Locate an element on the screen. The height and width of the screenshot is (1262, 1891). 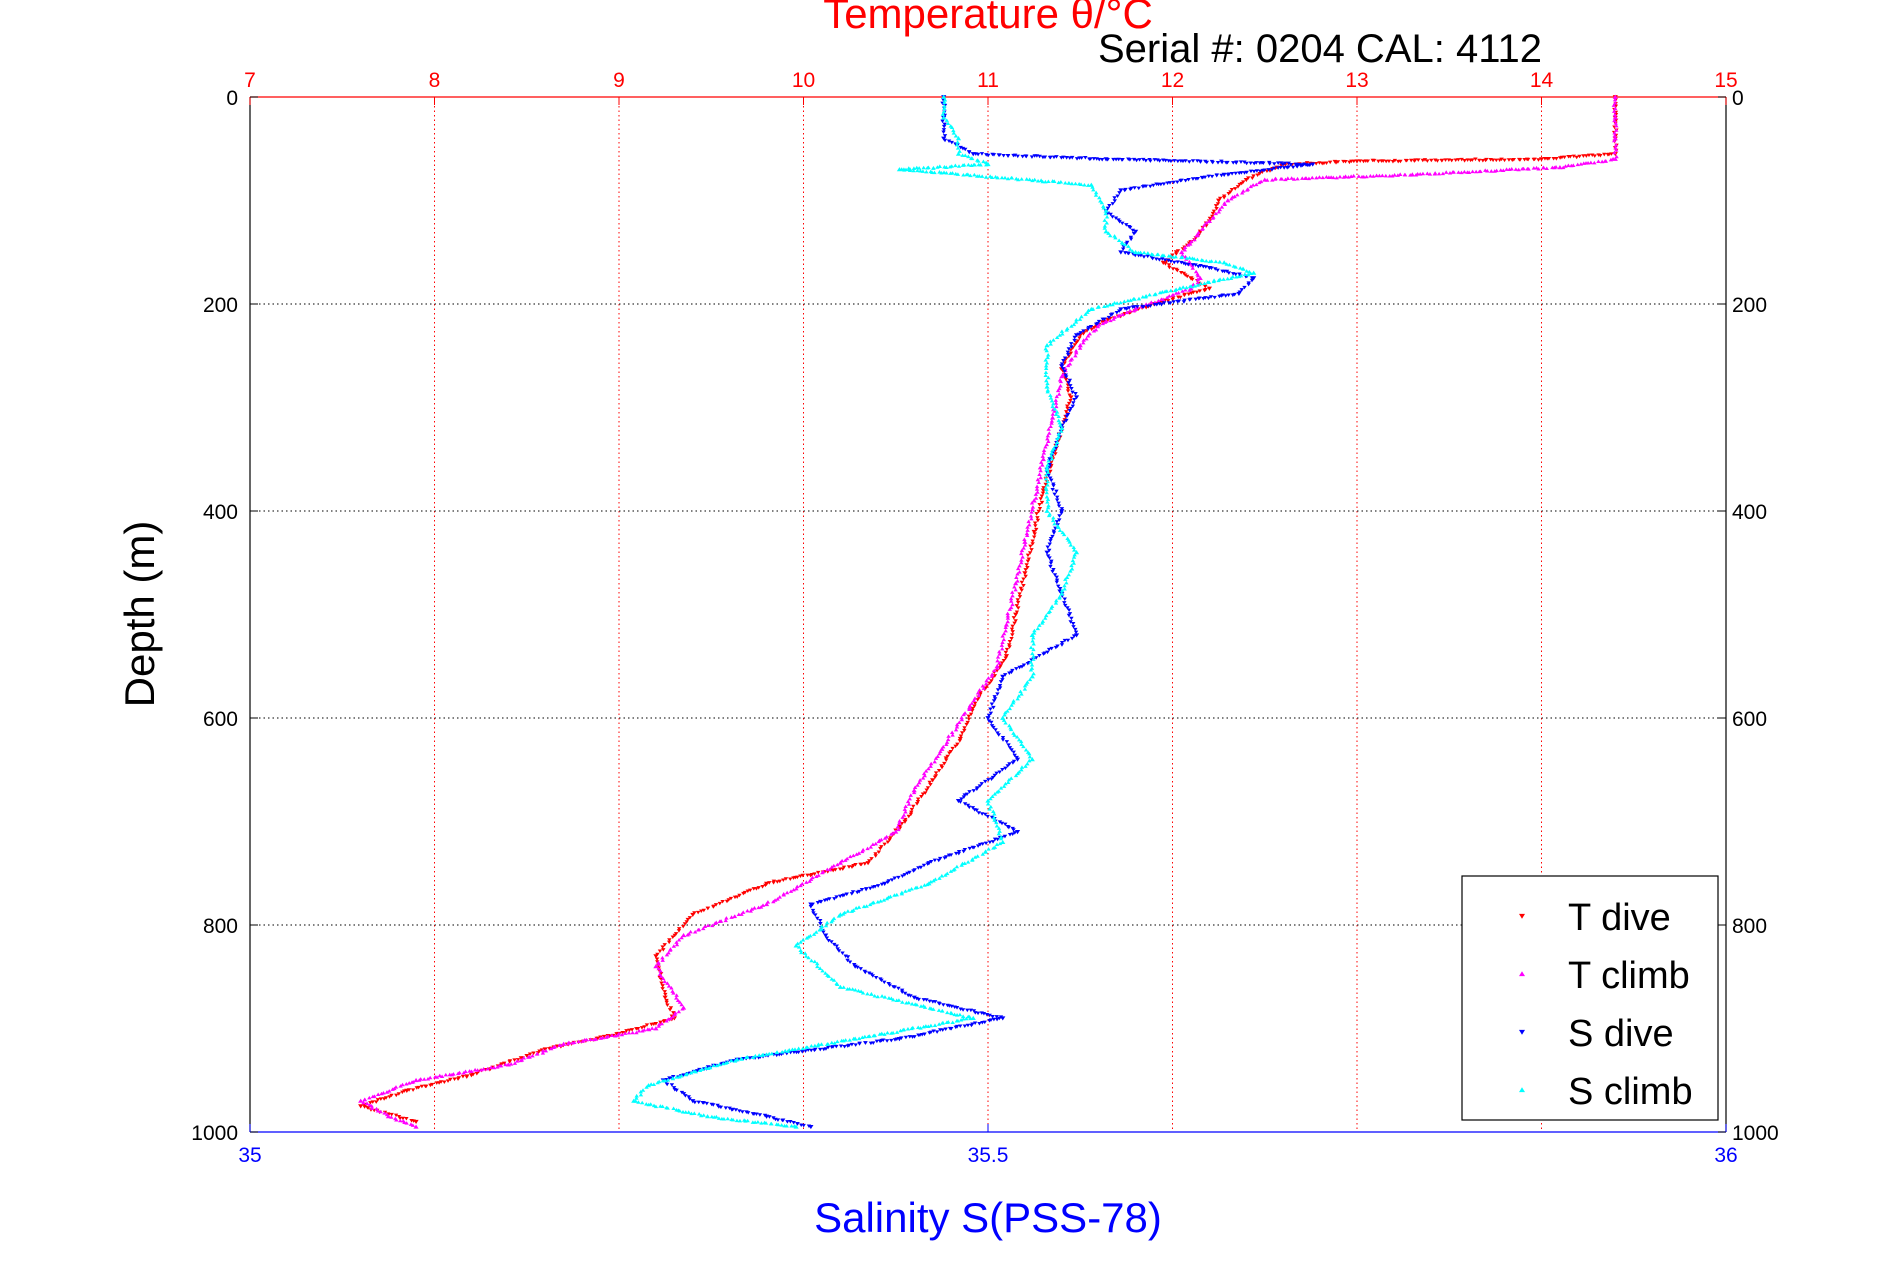
salinity-tick-label: 35.5 is located at coordinates (988, 1155).